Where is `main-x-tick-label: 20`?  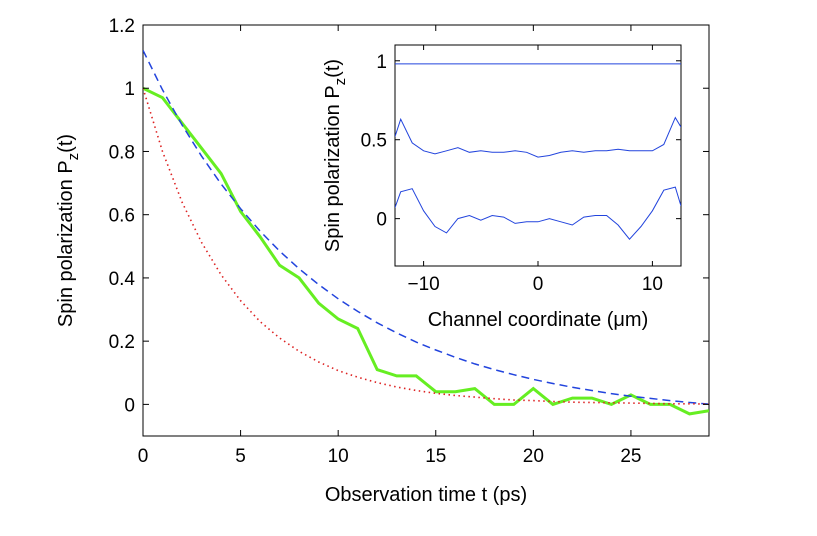
main-x-tick-label: 20 is located at coordinates (533, 456).